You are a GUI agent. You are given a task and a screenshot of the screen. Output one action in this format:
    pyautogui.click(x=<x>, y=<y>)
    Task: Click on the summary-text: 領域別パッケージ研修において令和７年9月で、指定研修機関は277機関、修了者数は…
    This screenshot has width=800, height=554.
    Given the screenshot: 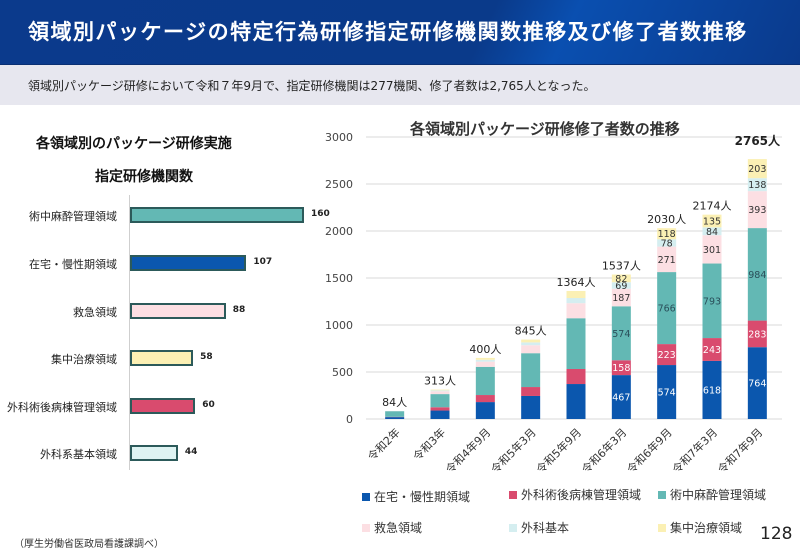 What is the action you would take?
    pyautogui.click(x=312, y=86)
    